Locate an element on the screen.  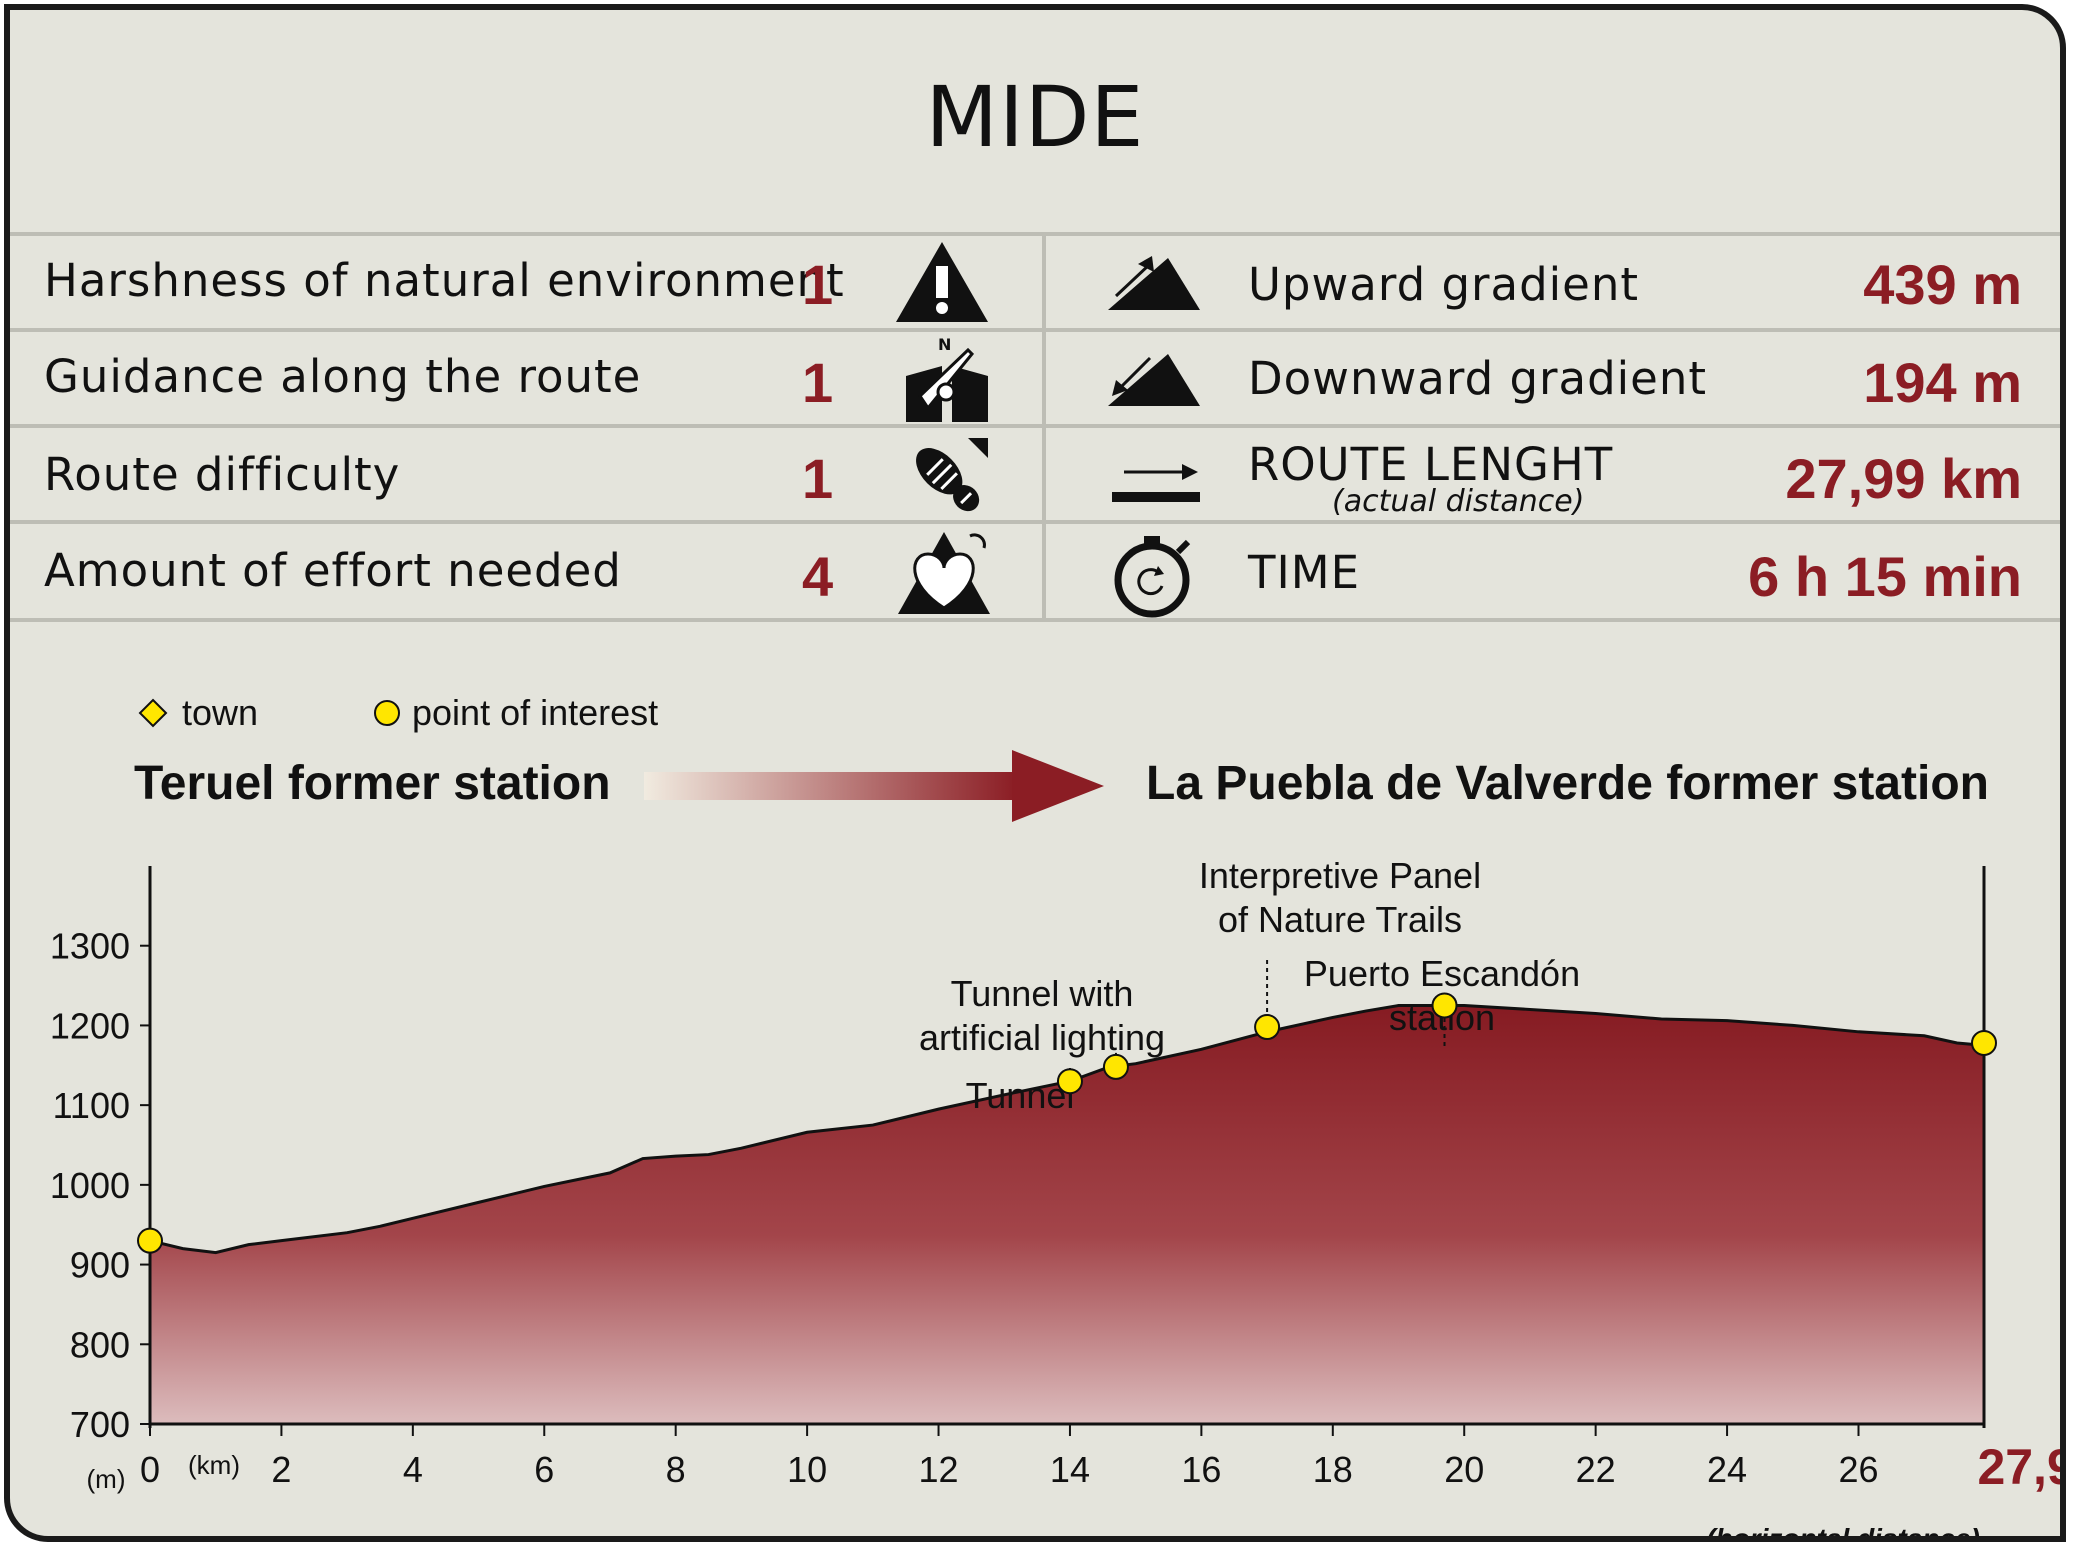
y-tick-label: 1300 is located at coordinates (90, 946).